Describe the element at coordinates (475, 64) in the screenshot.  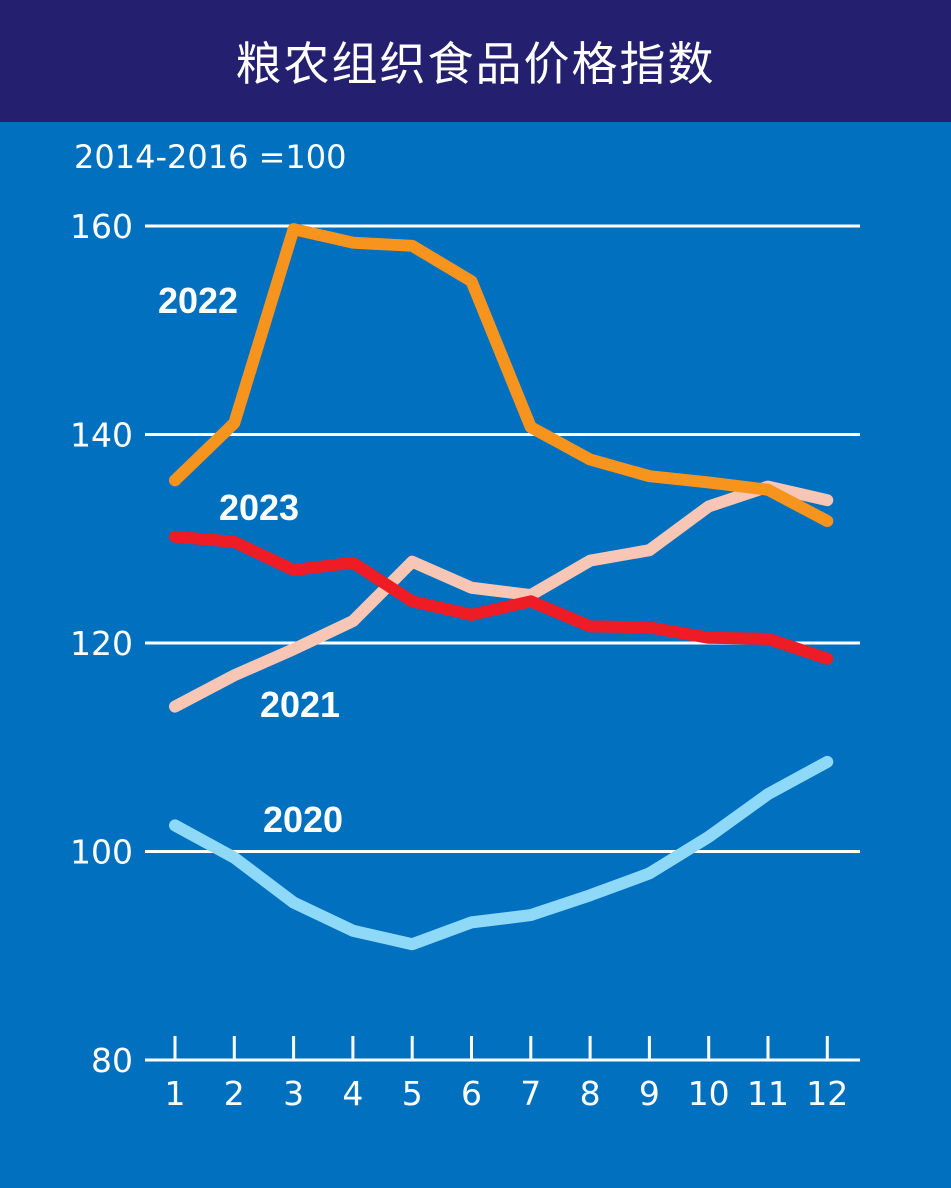
I see `chart-title: 粮农组织食品价格指数` at that location.